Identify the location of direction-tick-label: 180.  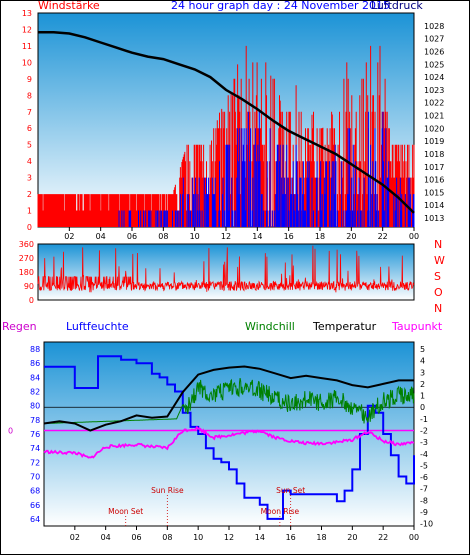
(26, 272).